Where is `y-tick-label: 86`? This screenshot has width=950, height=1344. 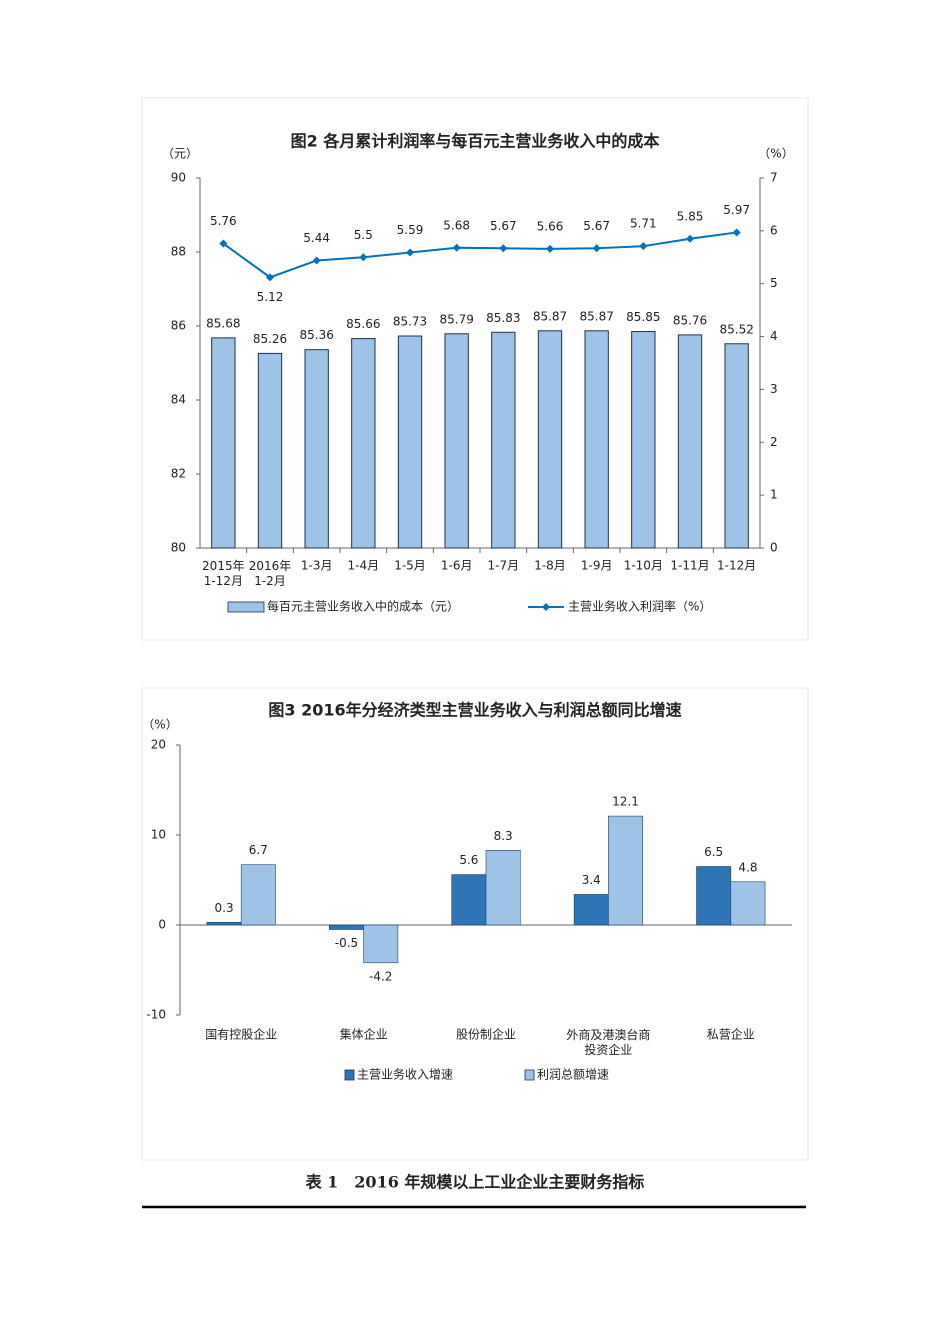 y-tick-label: 86 is located at coordinates (178, 326).